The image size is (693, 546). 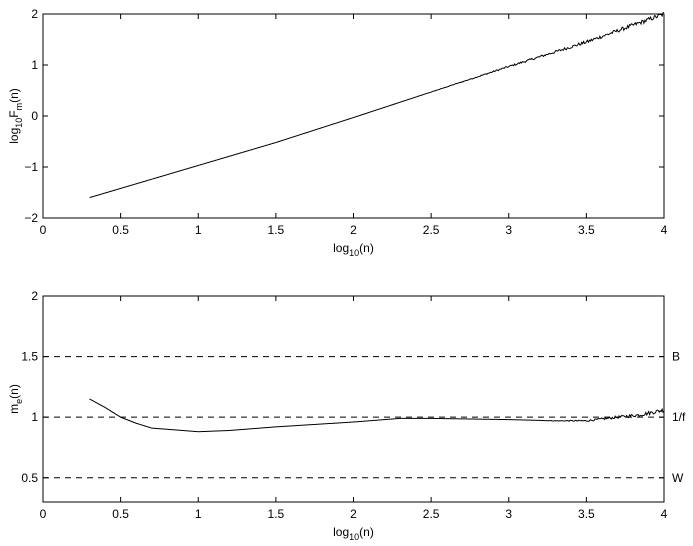 What do you see at coordinates (353, 249) in the screenshot?
I see `top-x-axis-label: log10(n)` at bounding box center [353, 249].